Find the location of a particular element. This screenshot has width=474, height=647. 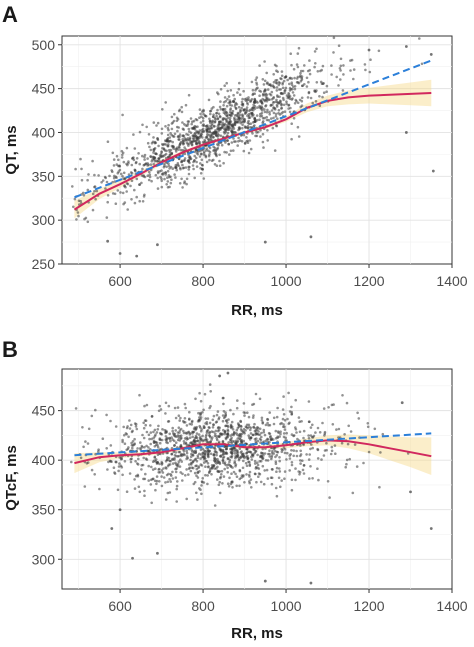

x-tick-label: 1000 is located at coordinates (285, 606).